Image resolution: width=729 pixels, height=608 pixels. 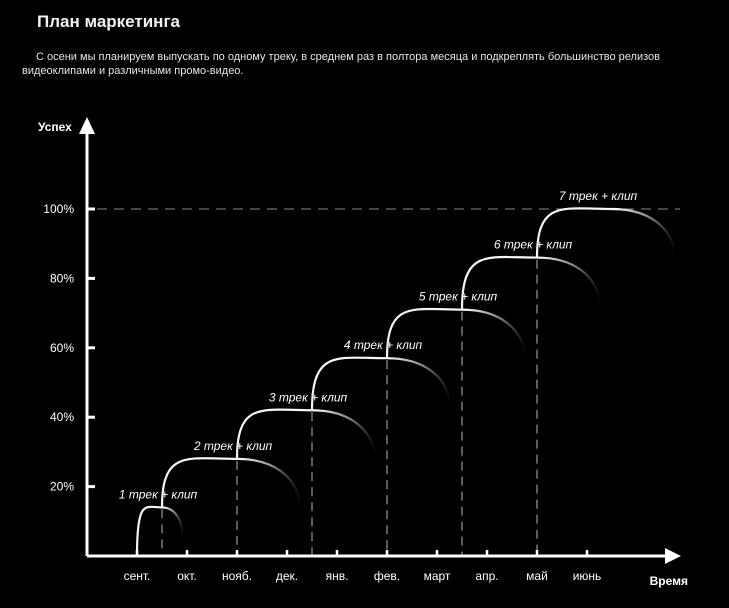 What do you see at coordinates (58, 209) in the screenshot?
I see `y-tick-label: 100%` at bounding box center [58, 209].